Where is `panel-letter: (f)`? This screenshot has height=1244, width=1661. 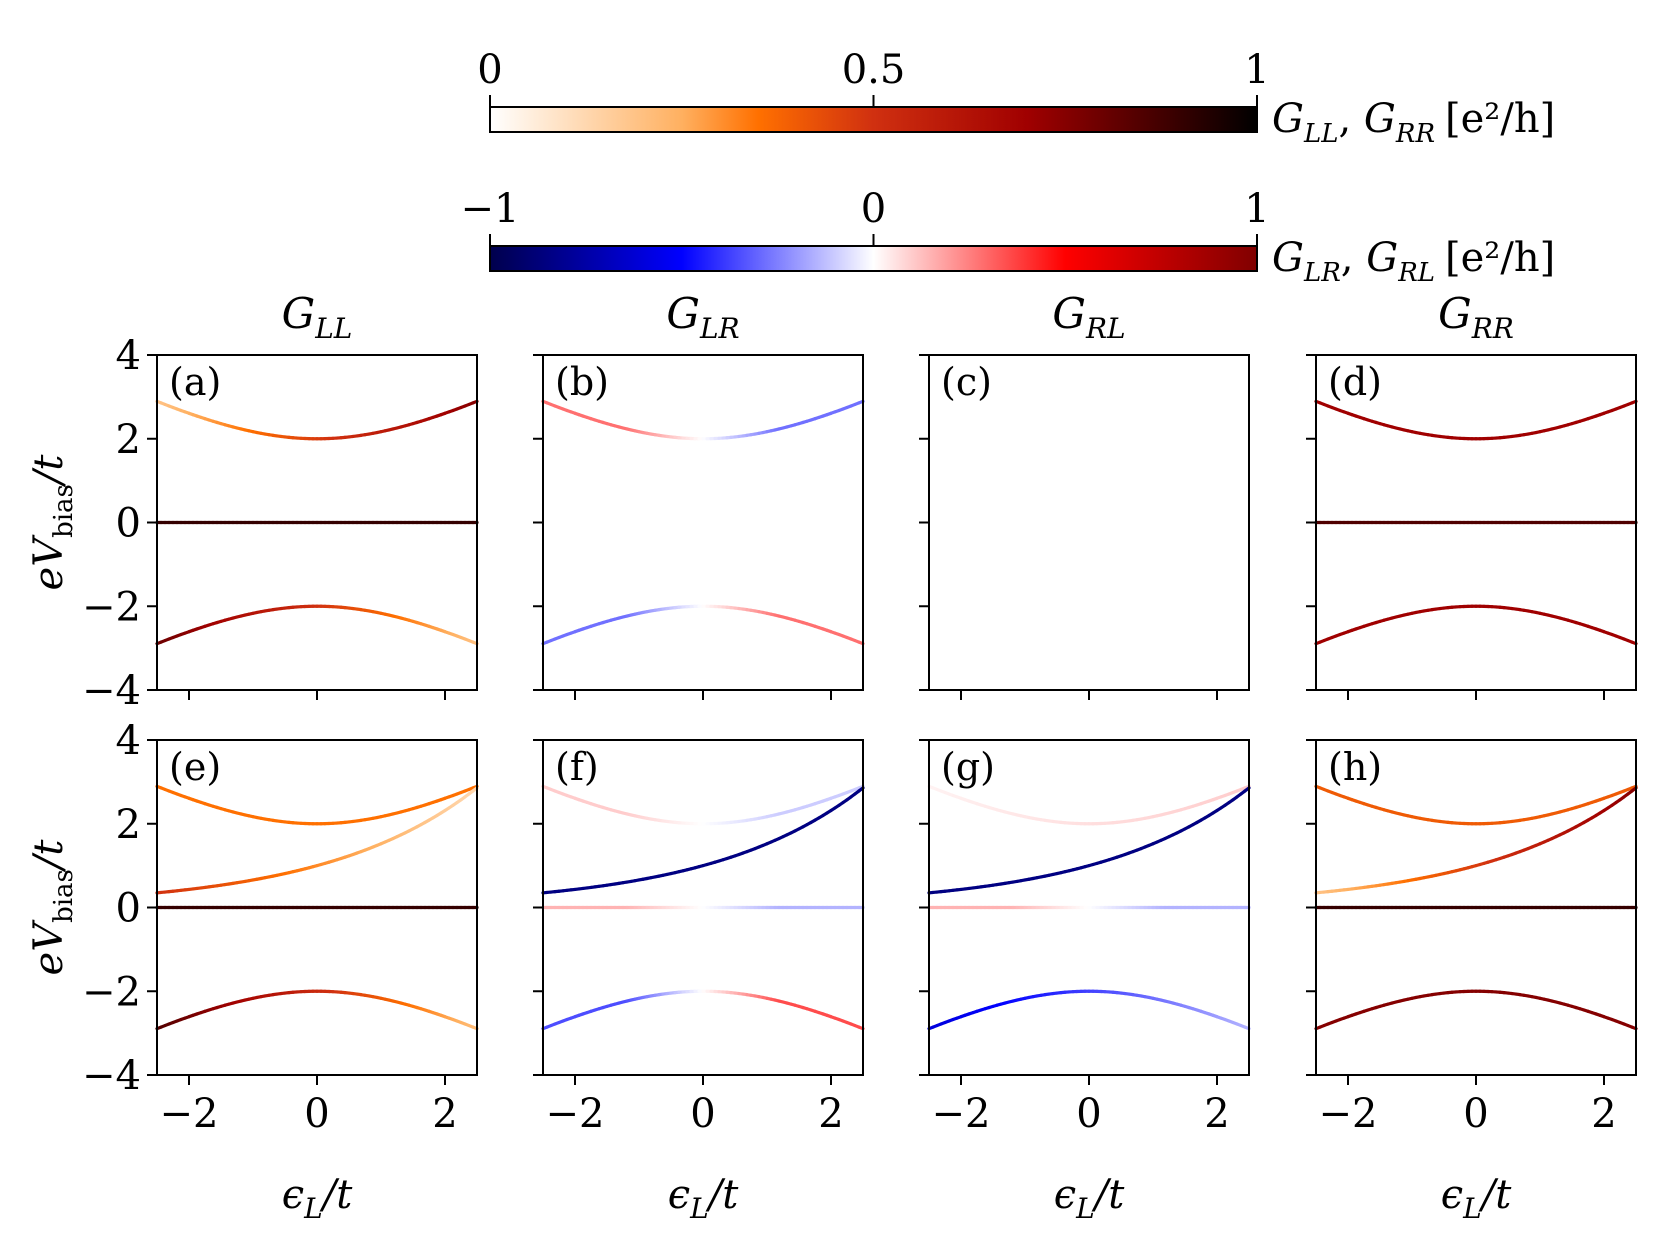 panel-letter: (f) is located at coordinates (577, 767).